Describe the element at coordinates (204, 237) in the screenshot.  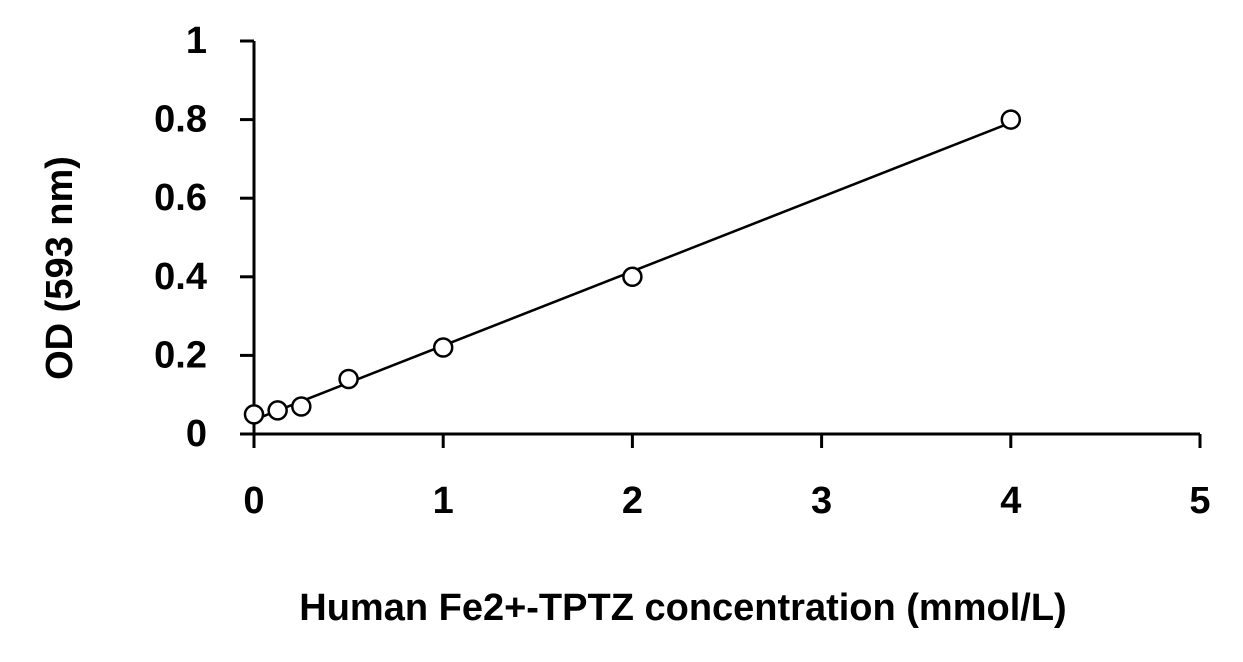
I see `y-ticks: 0 0.2 0.4 0.6 0.8 1` at that location.